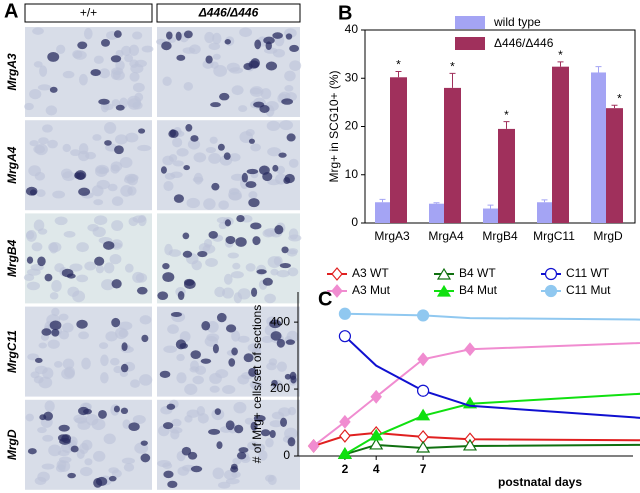 The height and width of the screenshot is (493, 640). I want to click on x-tick-label: 7, so click(423, 469).